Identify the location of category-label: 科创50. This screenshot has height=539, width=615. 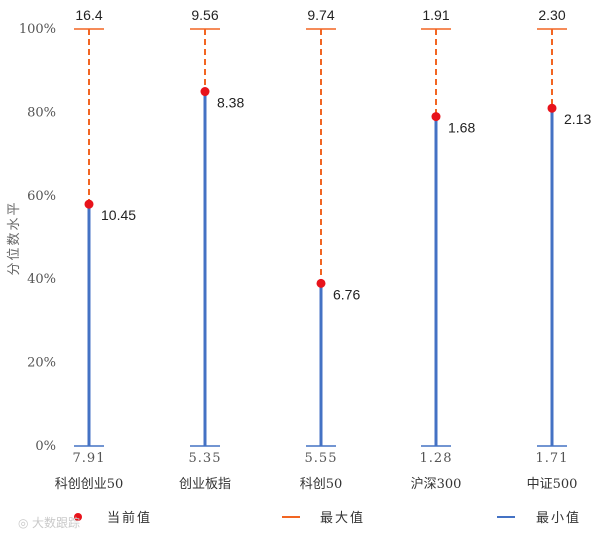
(321, 484).